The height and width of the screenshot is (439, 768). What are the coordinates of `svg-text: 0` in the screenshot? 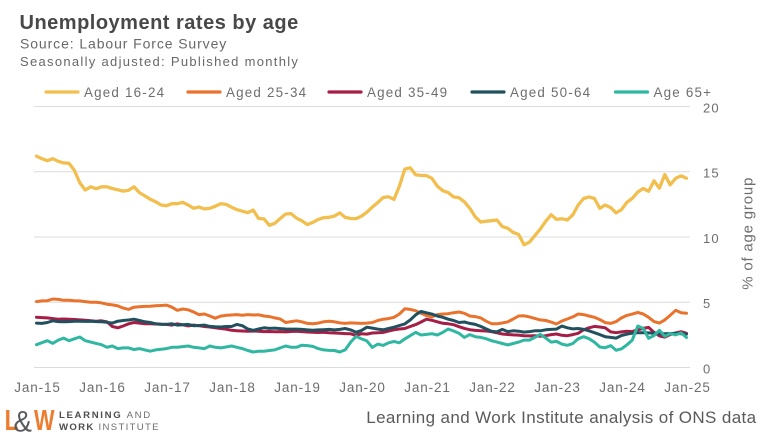 It's located at (707, 368).